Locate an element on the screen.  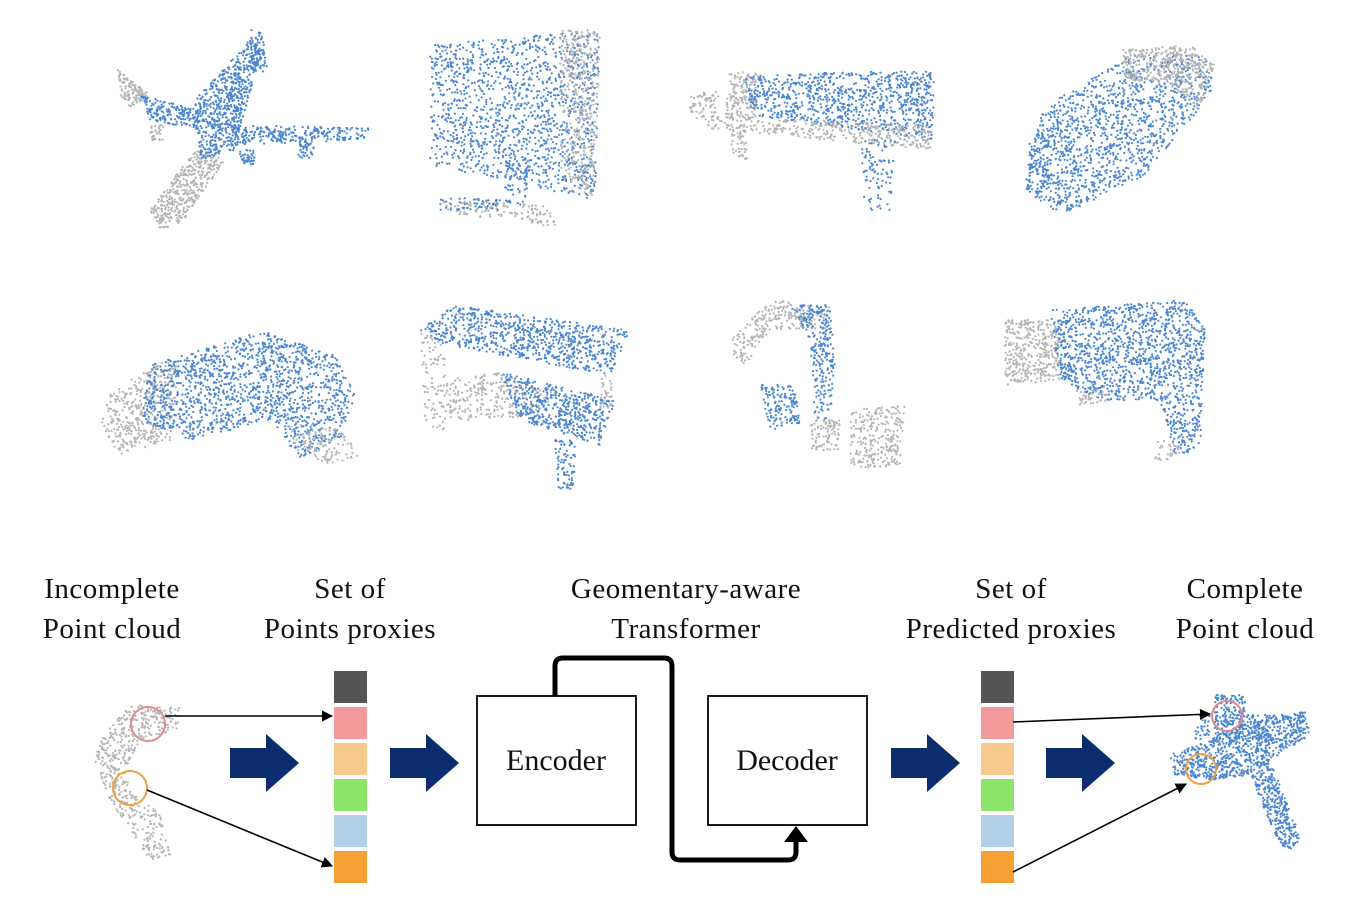
complete-label-line1: Complete is located at coordinates (1245, 589).